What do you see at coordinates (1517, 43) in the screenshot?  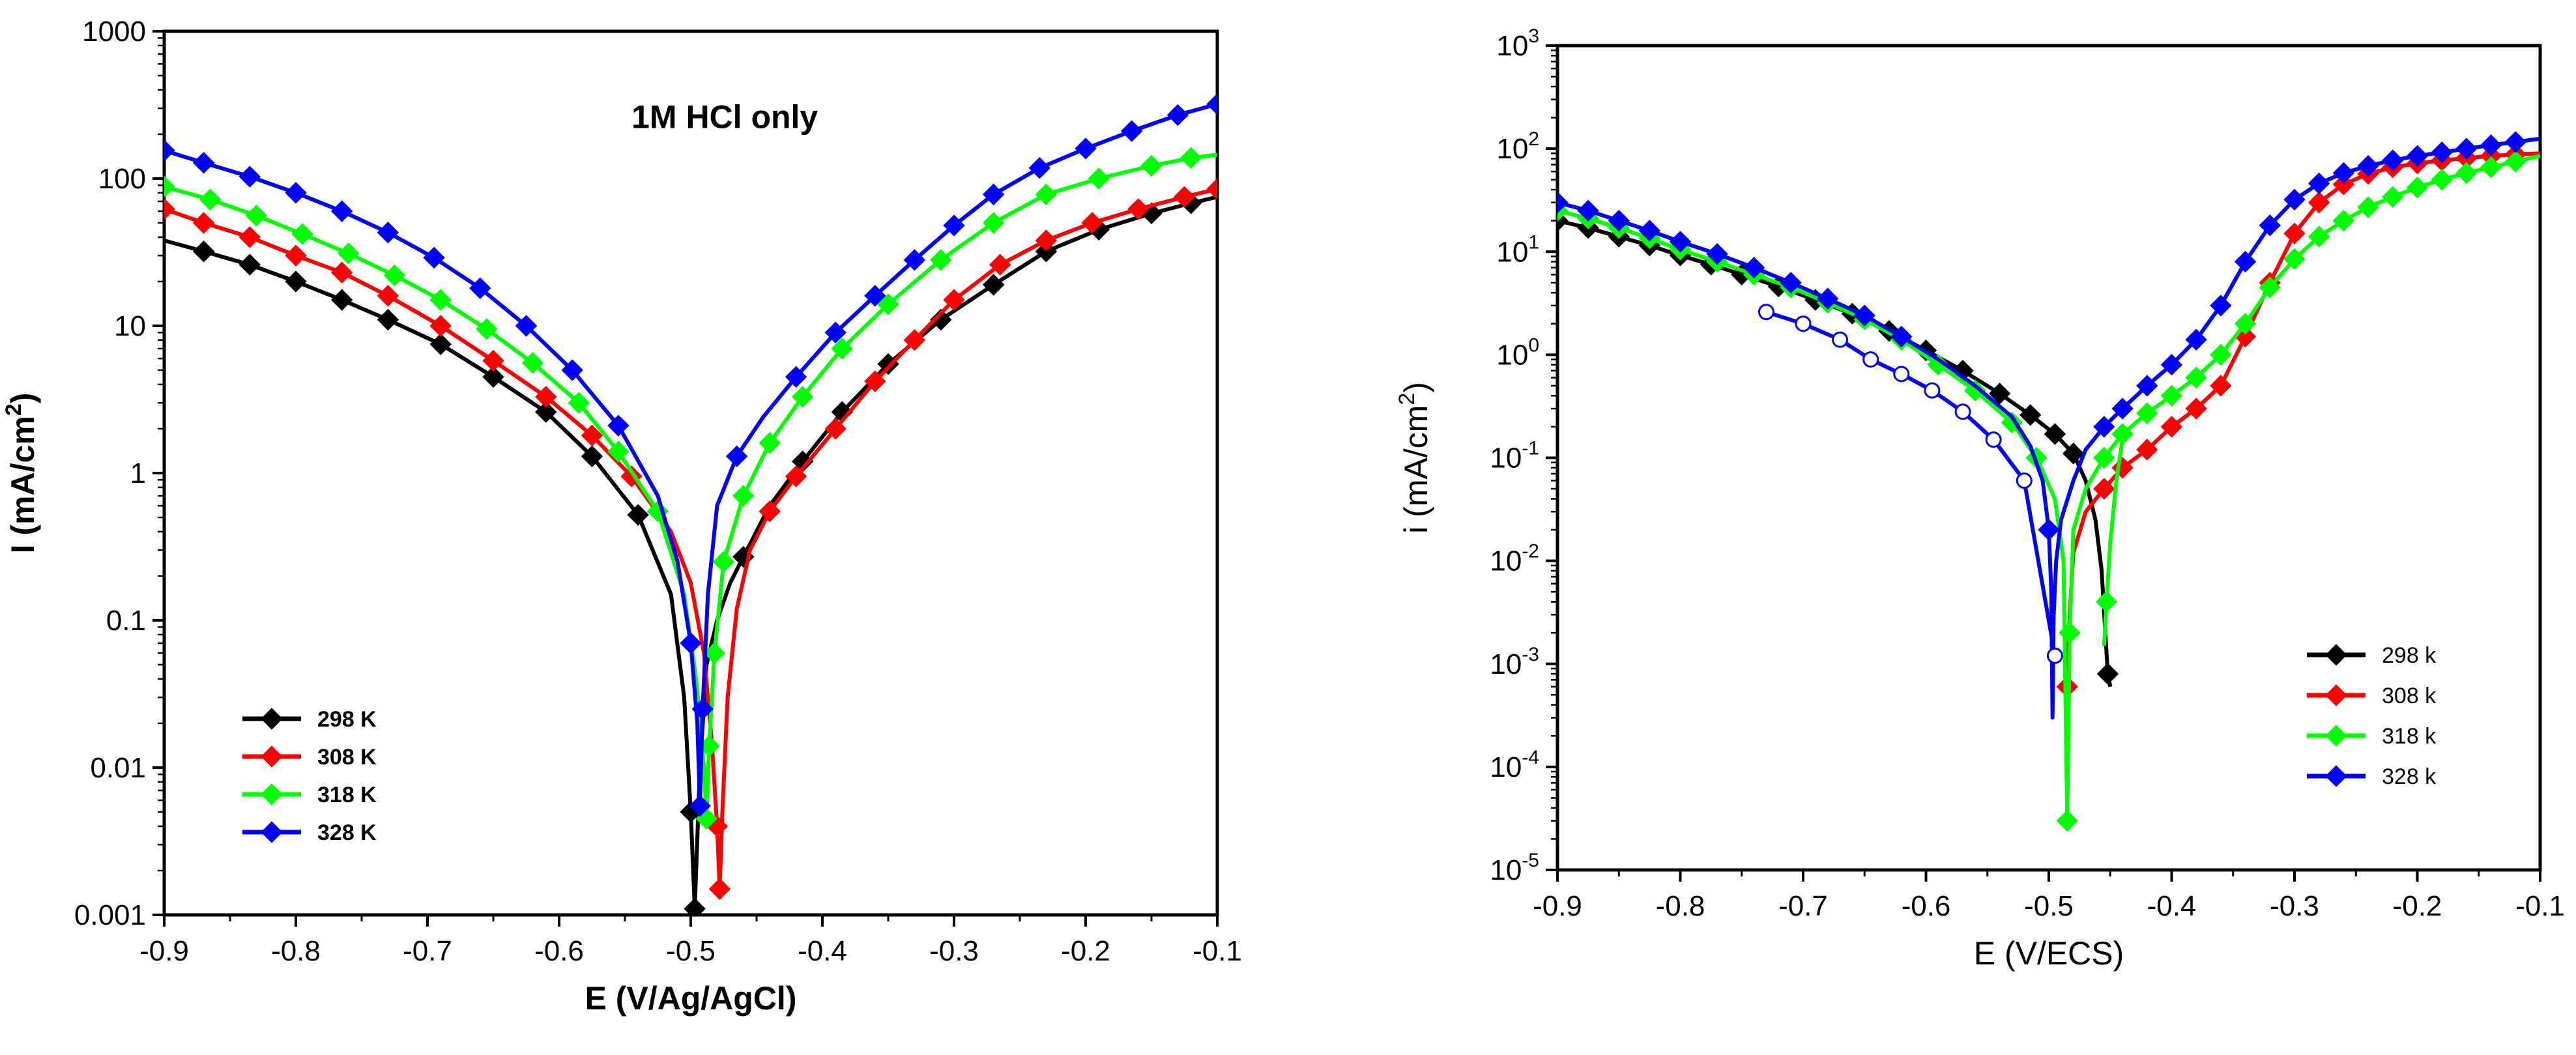 I see `right-y-tick-label: 10³` at bounding box center [1517, 43].